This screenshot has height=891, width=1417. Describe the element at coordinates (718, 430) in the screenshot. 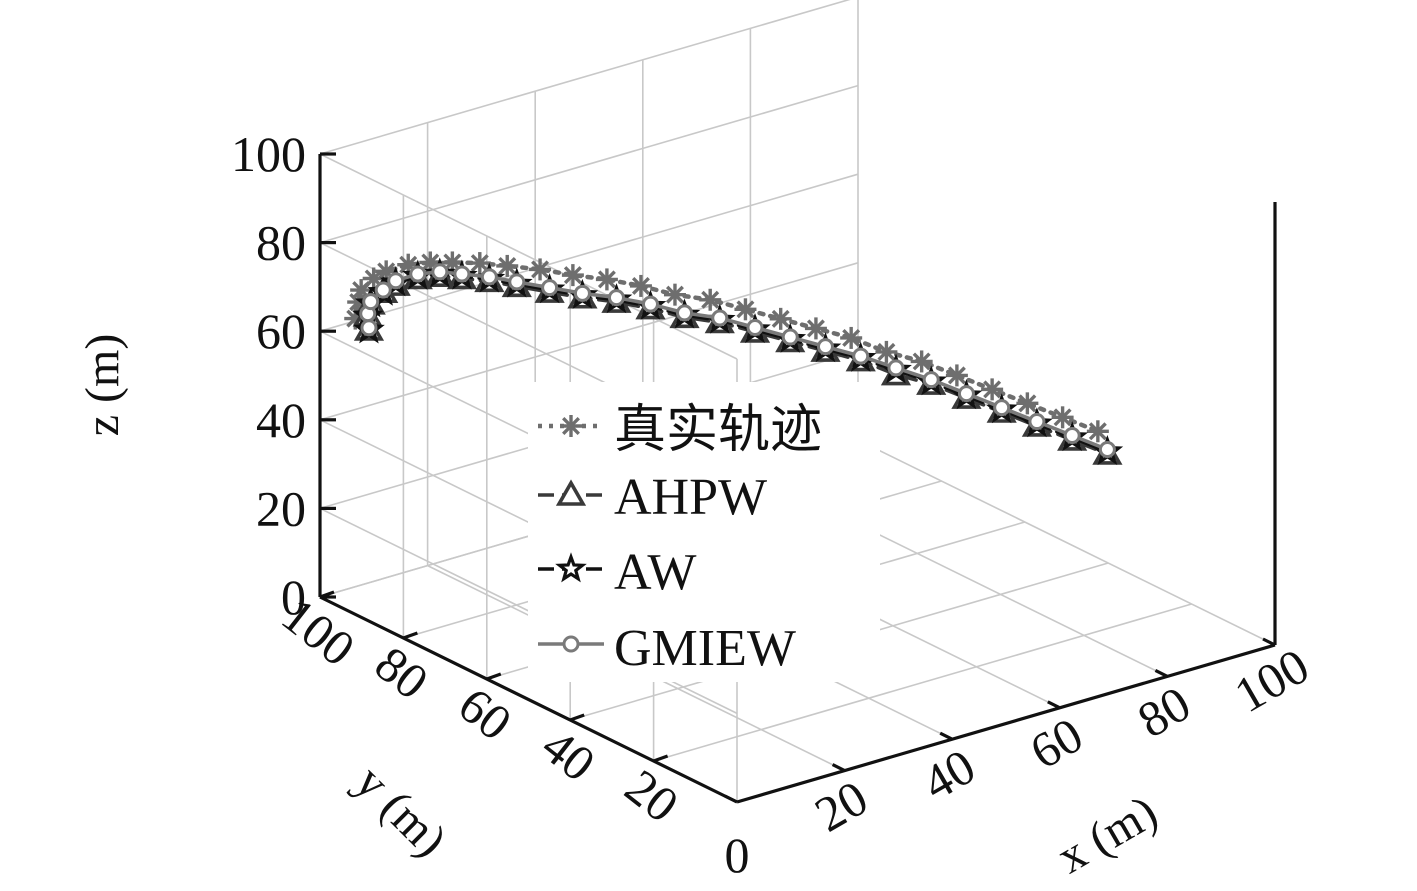

I see `legend-label-true-trajectory: 真实轨迹` at that location.